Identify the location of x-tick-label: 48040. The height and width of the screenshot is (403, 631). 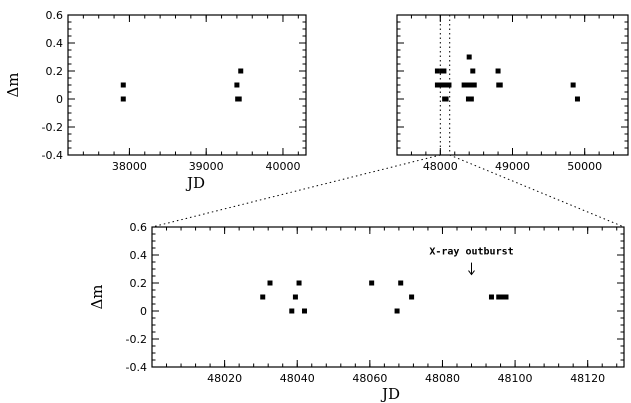
(297, 378).